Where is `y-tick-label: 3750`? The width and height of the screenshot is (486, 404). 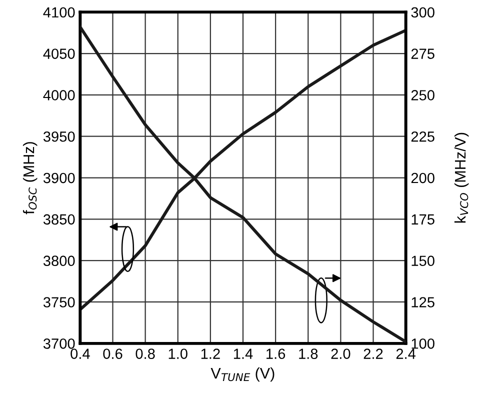
y-tick-label: 3750 is located at coordinates (59, 302).